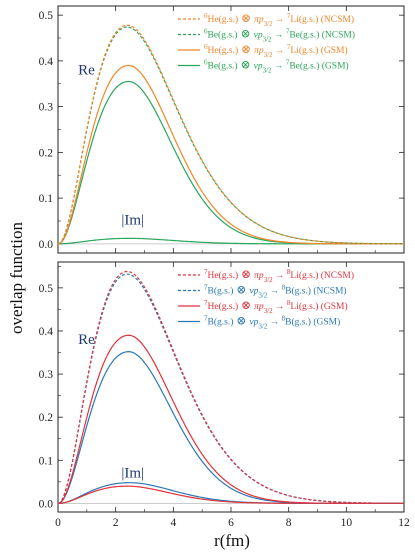 Image resolution: width=415 pixels, height=559 pixels. What do you see at coordinates (231, 523) in the screenshot?
I see `x-tick-label: 6` at bounding box center [231, 523].